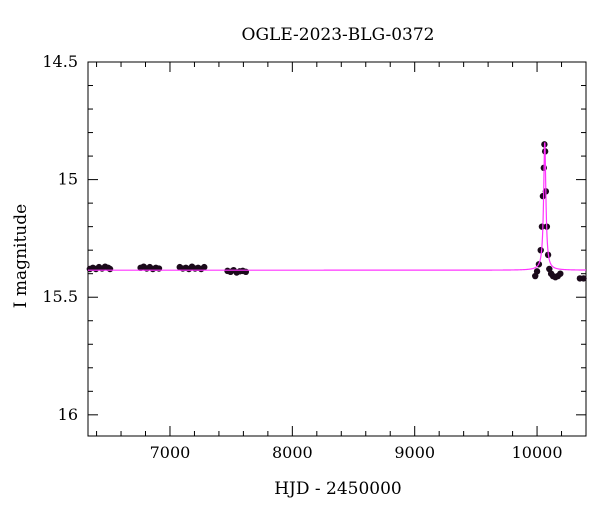 The image size is (600, 512). Describe the element at coordinates (338, 35) in the screenshot. I see `chart-title: OGLE-2023-BLG-0372` at that location.